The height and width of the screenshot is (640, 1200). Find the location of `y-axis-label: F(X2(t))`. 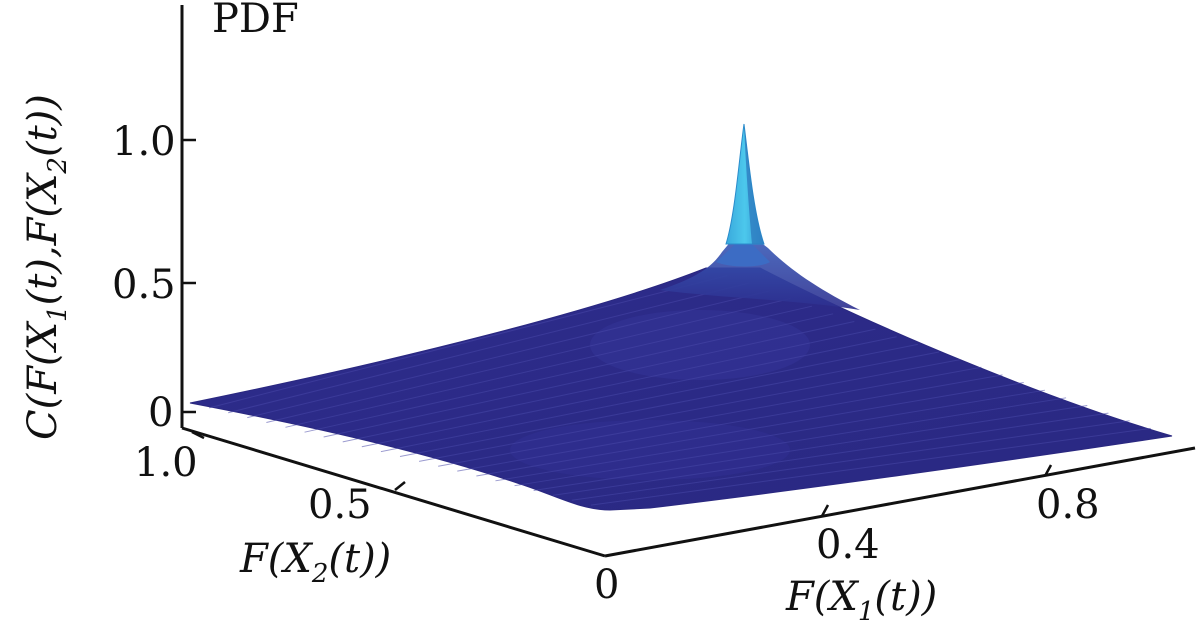

y-axis-label: F(X2(t)) is located at coordinates (315, 562).